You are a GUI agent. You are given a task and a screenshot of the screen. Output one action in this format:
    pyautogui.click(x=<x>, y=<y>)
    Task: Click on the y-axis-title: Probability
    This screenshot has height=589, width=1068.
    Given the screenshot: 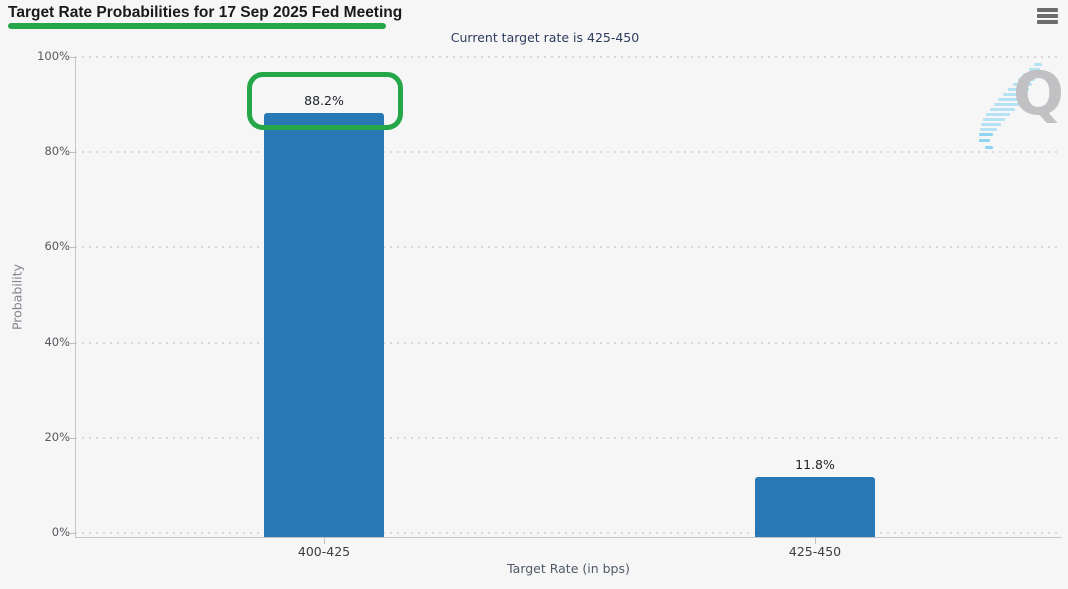 What is the action you would take?
    pyautogui.click(x=17, y=297)
    